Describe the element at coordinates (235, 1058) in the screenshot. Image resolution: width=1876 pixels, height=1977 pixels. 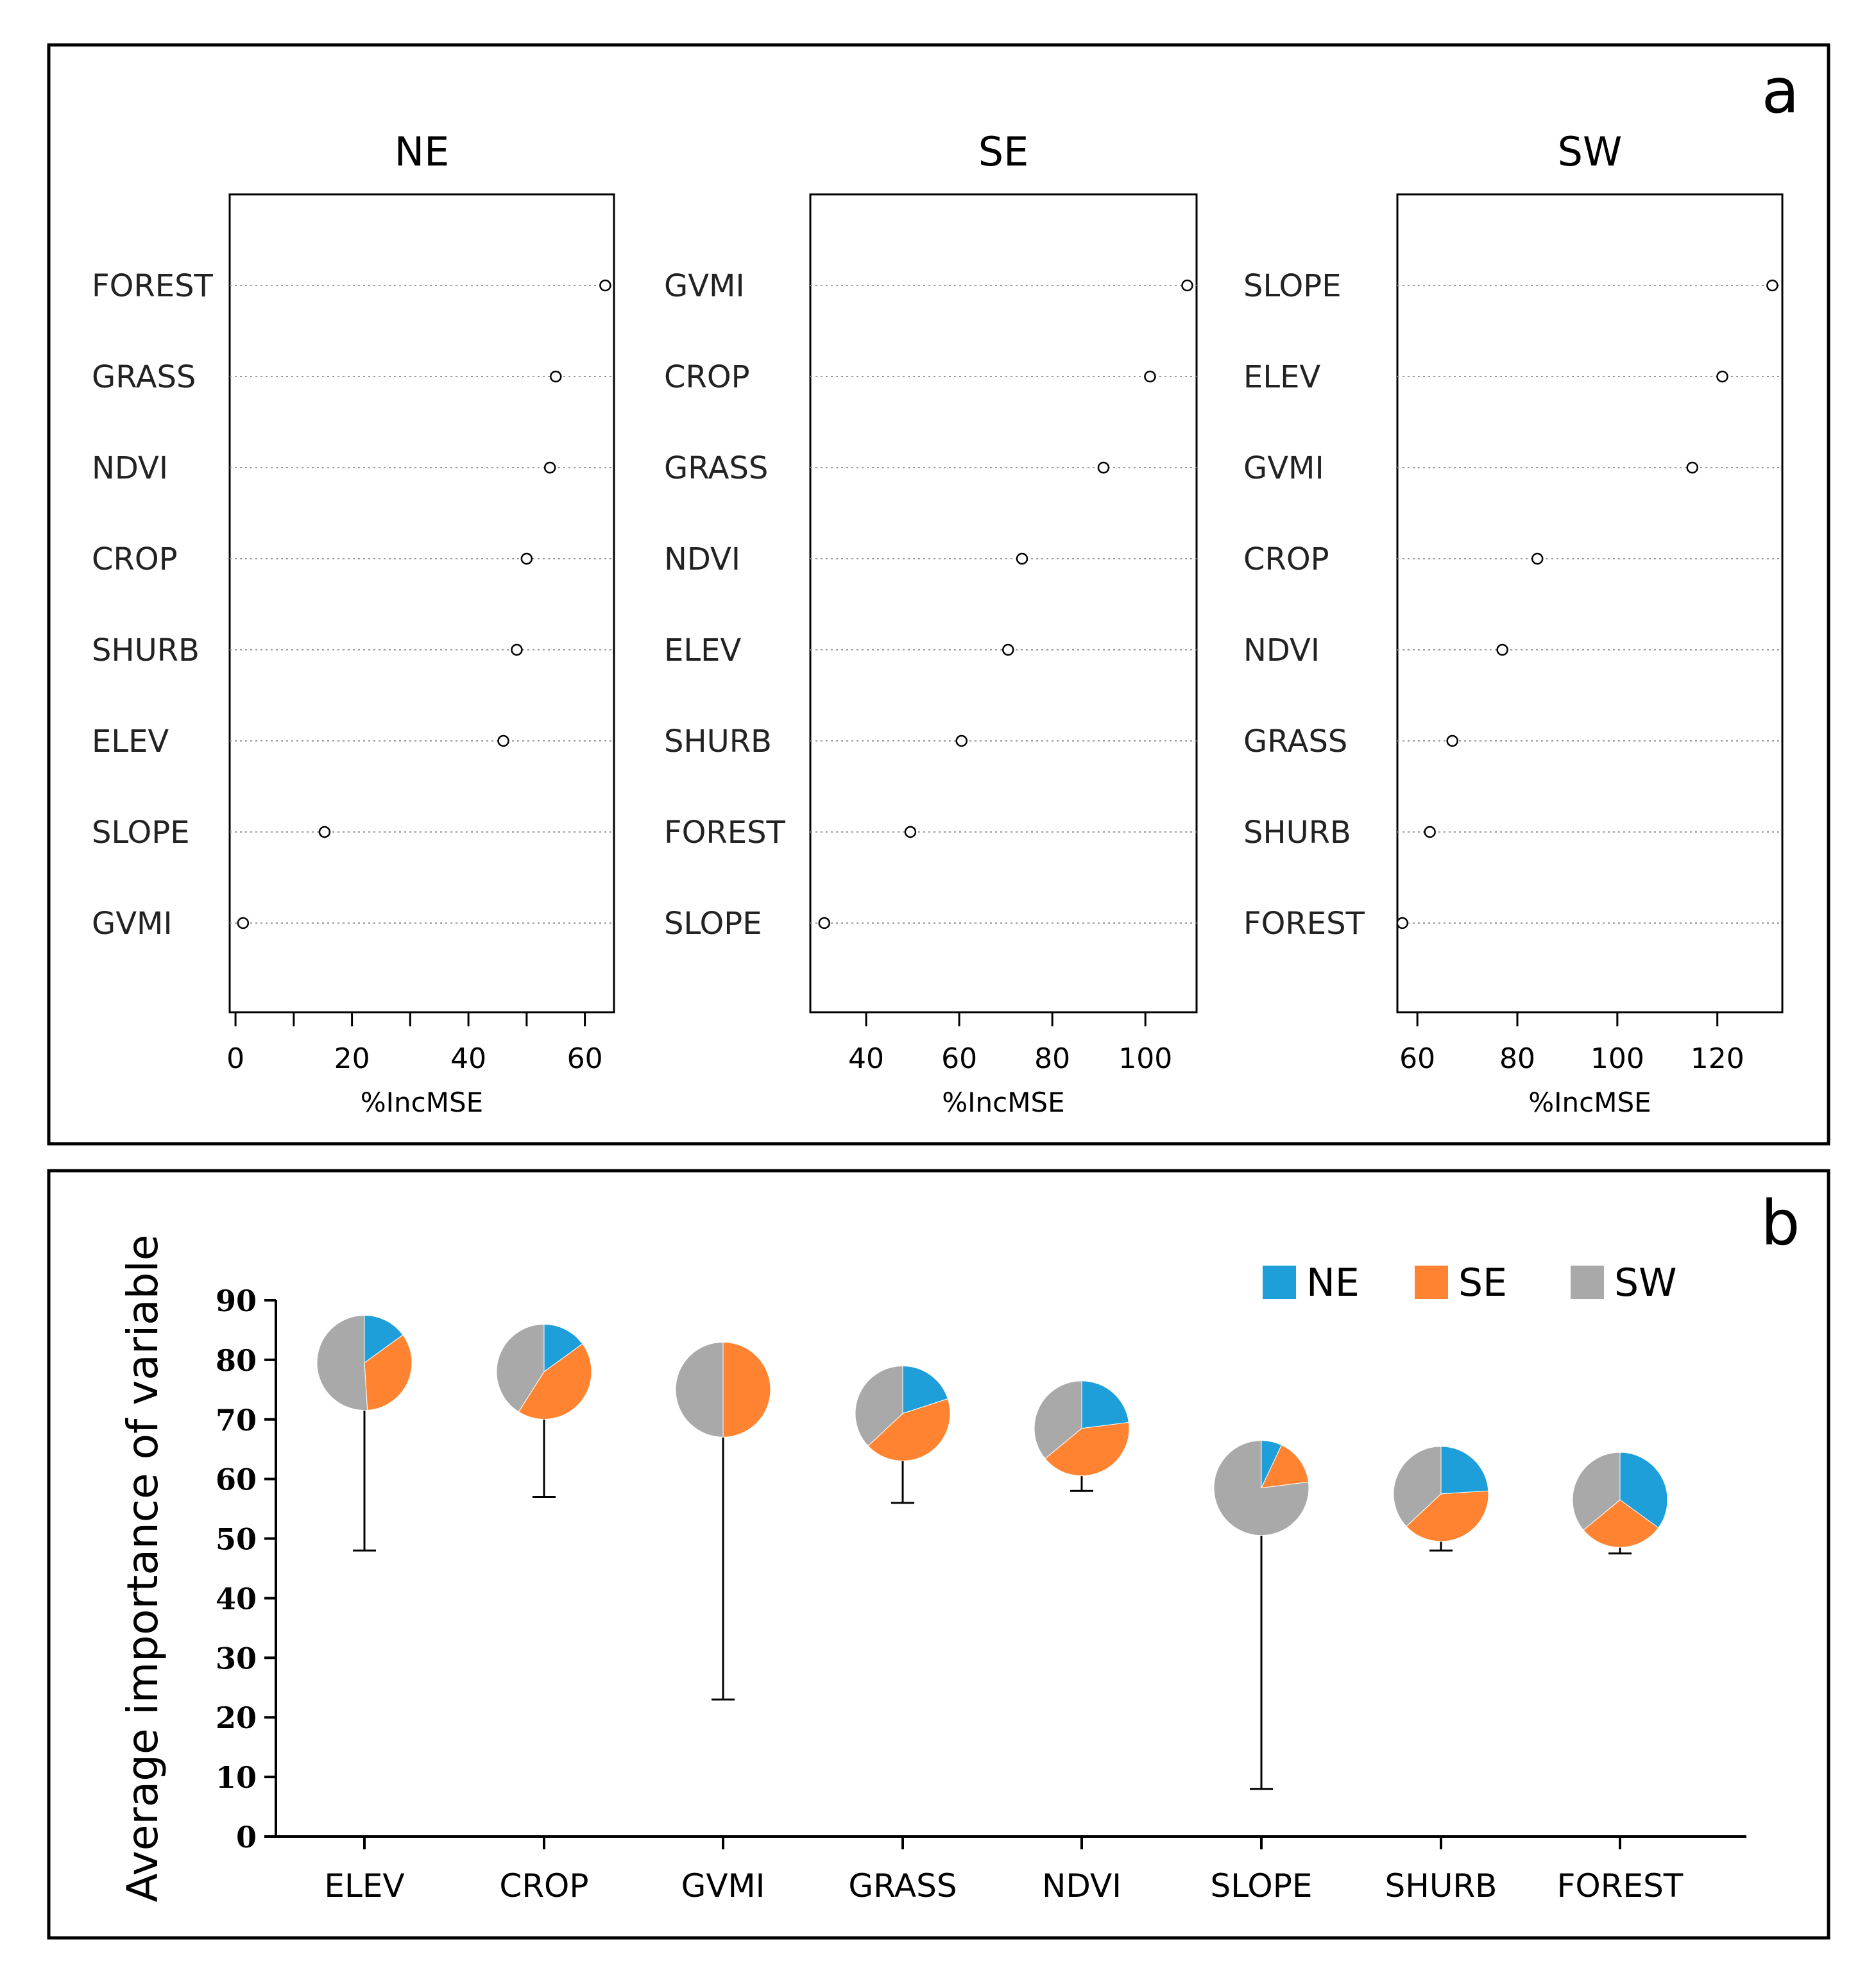
I see `dotchart-x-tick-label: 0` at that location.